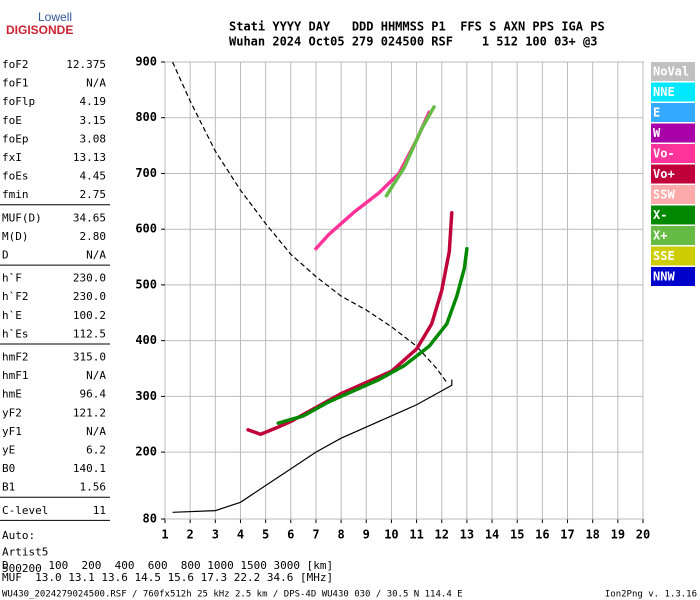 Image resolution: width=700 pixels, height=600 pixels. I want to click on param-name: D, so click(5, 255).